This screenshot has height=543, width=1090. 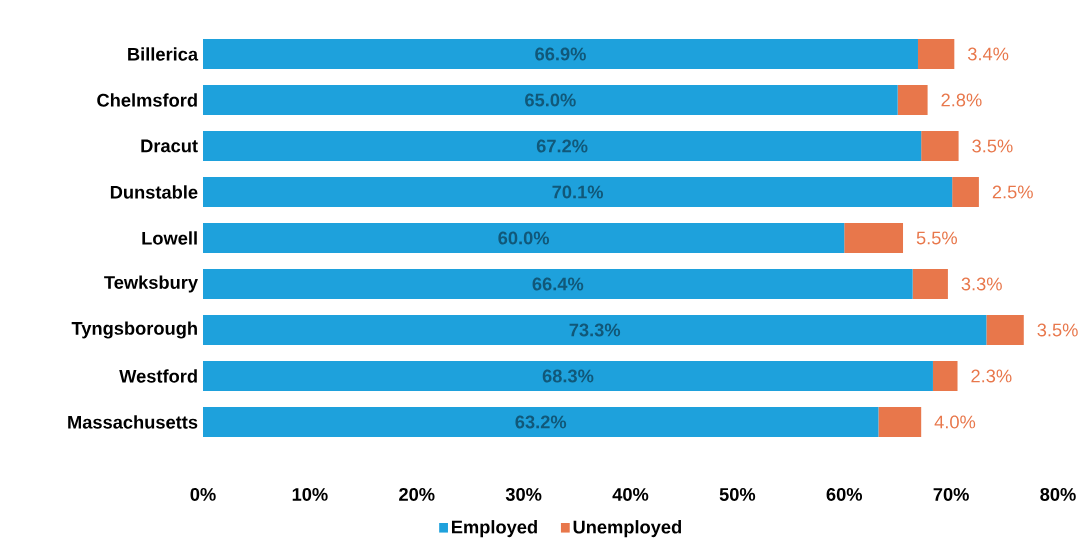 I want to click on data-label: 60.0%, so click(x=524, y=238).